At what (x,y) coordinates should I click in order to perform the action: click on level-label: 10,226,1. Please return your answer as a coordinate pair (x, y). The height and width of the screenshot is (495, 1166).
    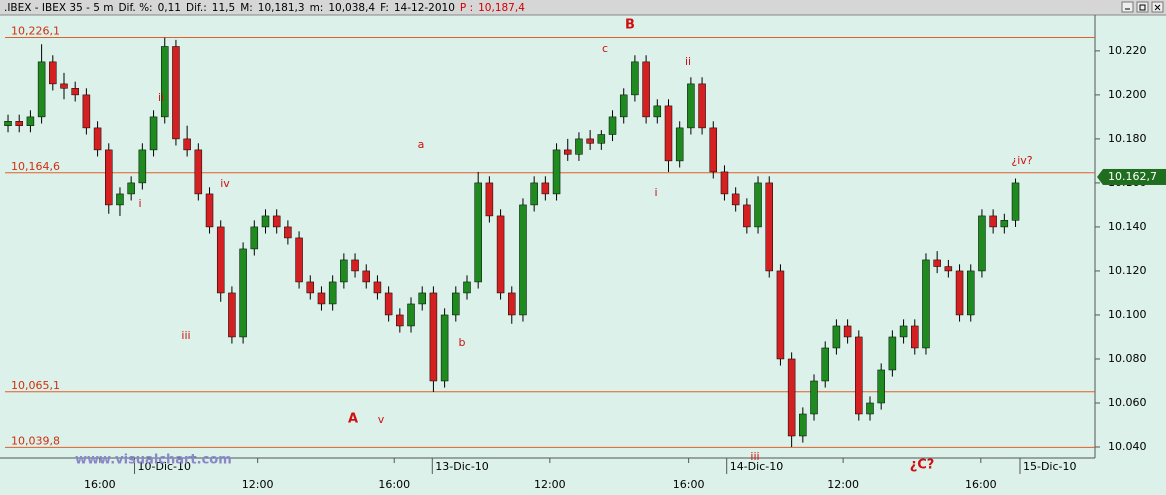
    Looking at the image, I should click on (35, 30).